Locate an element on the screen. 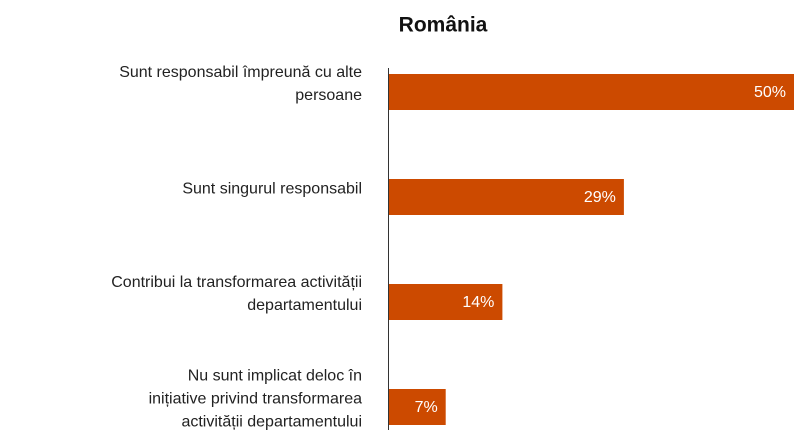 This screenshot has height=436, width=808. value-label: 7% is located at coordinates (426, 407).